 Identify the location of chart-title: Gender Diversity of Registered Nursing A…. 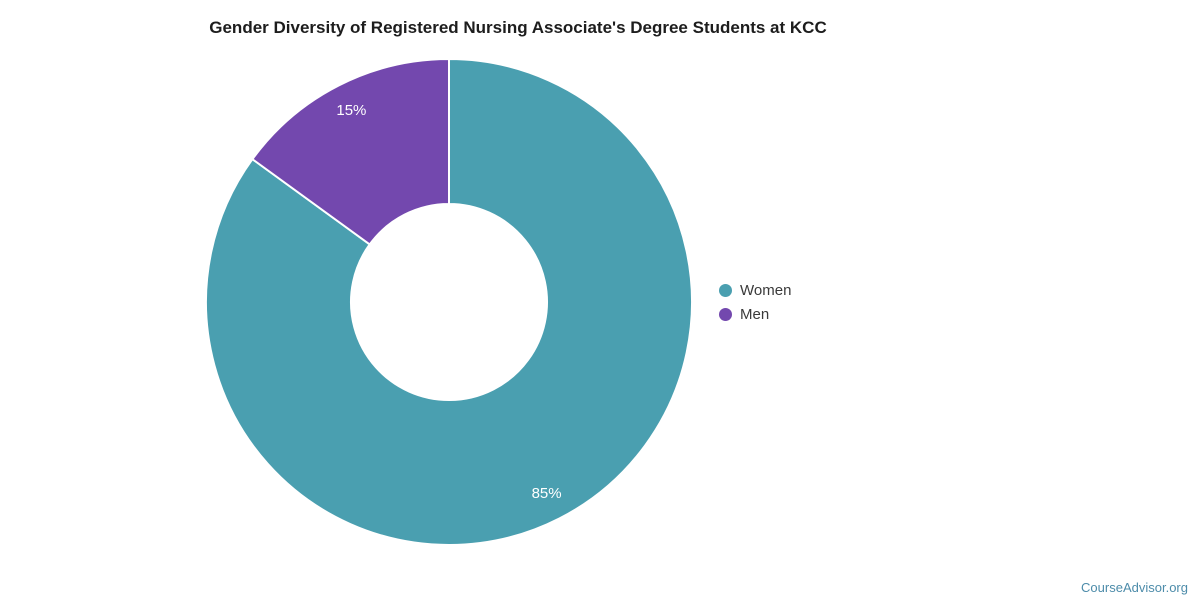
(518, 27).